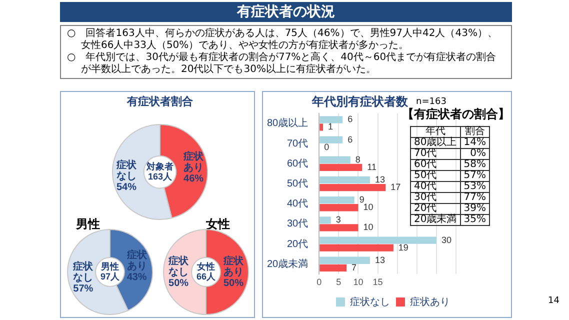 The image size is (569, 320). Describe the element at coordinates (475, 132) in the screenshot. I see `x-tick-label: 割合` at that location.